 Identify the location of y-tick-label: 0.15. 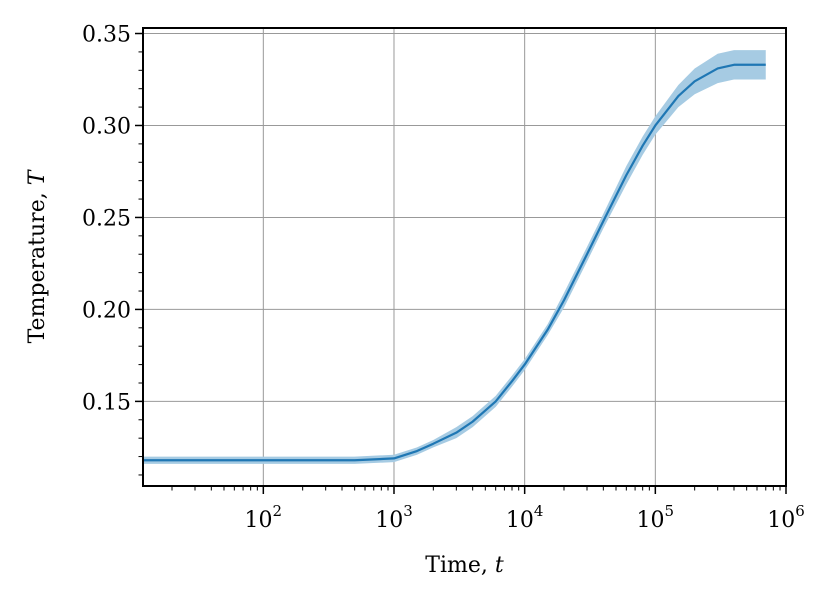
(106, 402).